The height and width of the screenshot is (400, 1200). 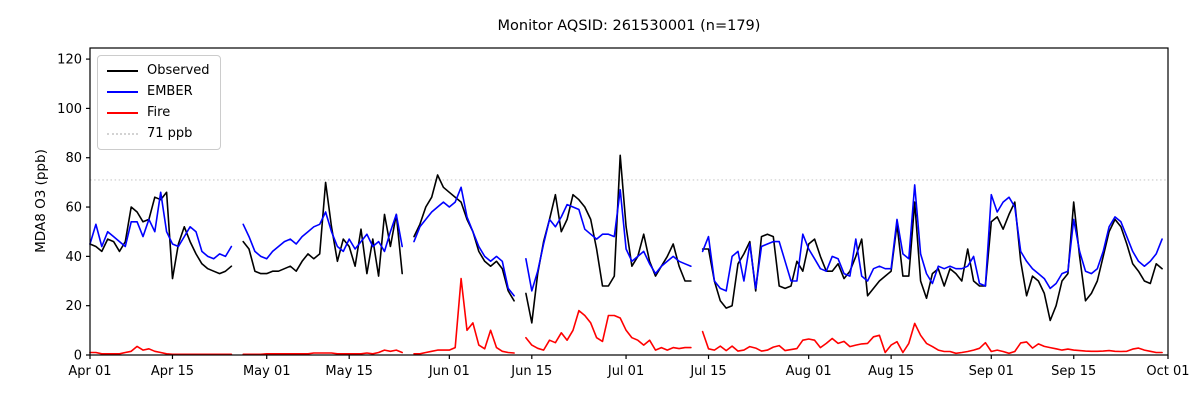 I want to click on legend-item-threshold: 71 ppb, so click(x=158, y=134).